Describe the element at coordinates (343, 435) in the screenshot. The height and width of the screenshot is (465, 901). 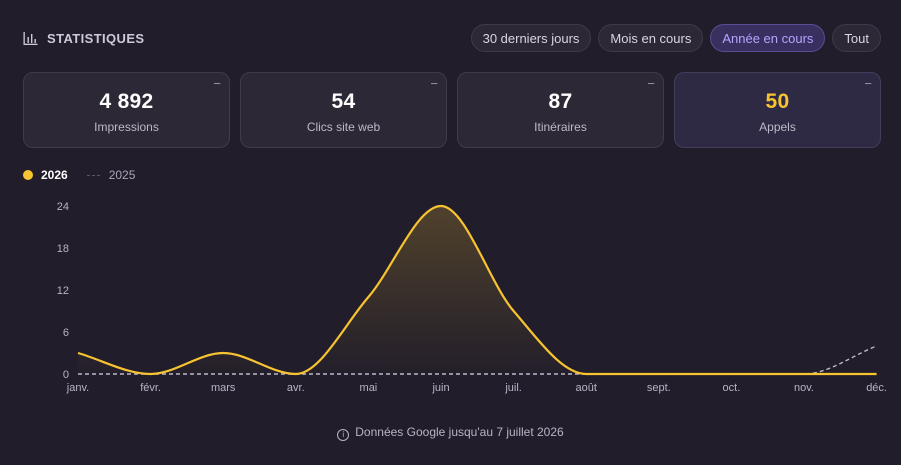
I see `info-icon: i` at that location.